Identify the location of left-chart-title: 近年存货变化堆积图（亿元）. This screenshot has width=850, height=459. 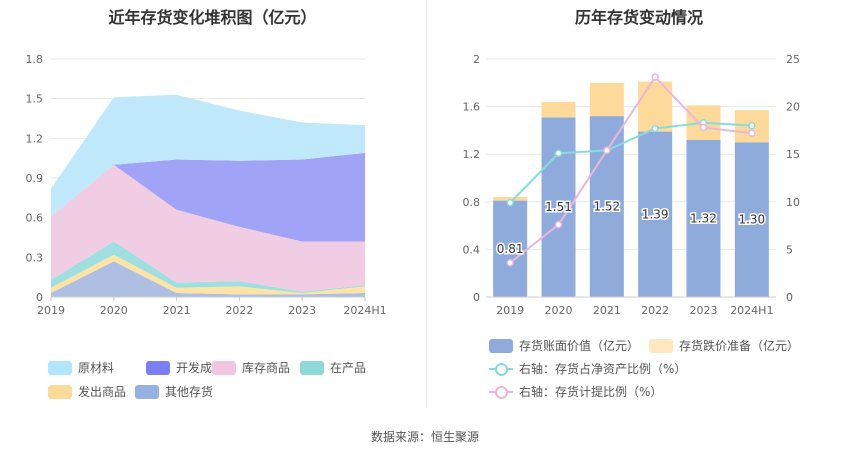
(212, 17).